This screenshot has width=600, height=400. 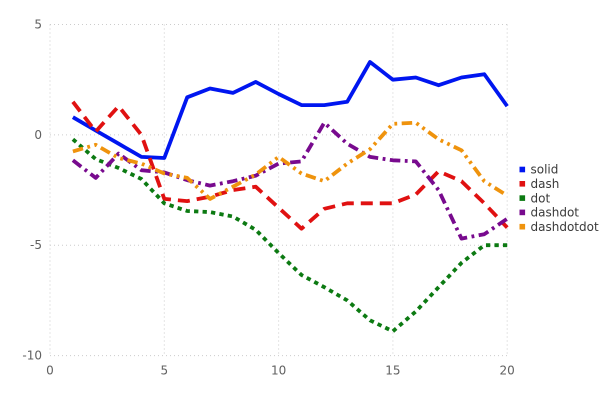 What do you see at coordinates (555, 213) in the screenshot?
I see `legend-label-dashdot: dashdot` at bounding box center [555, 213].